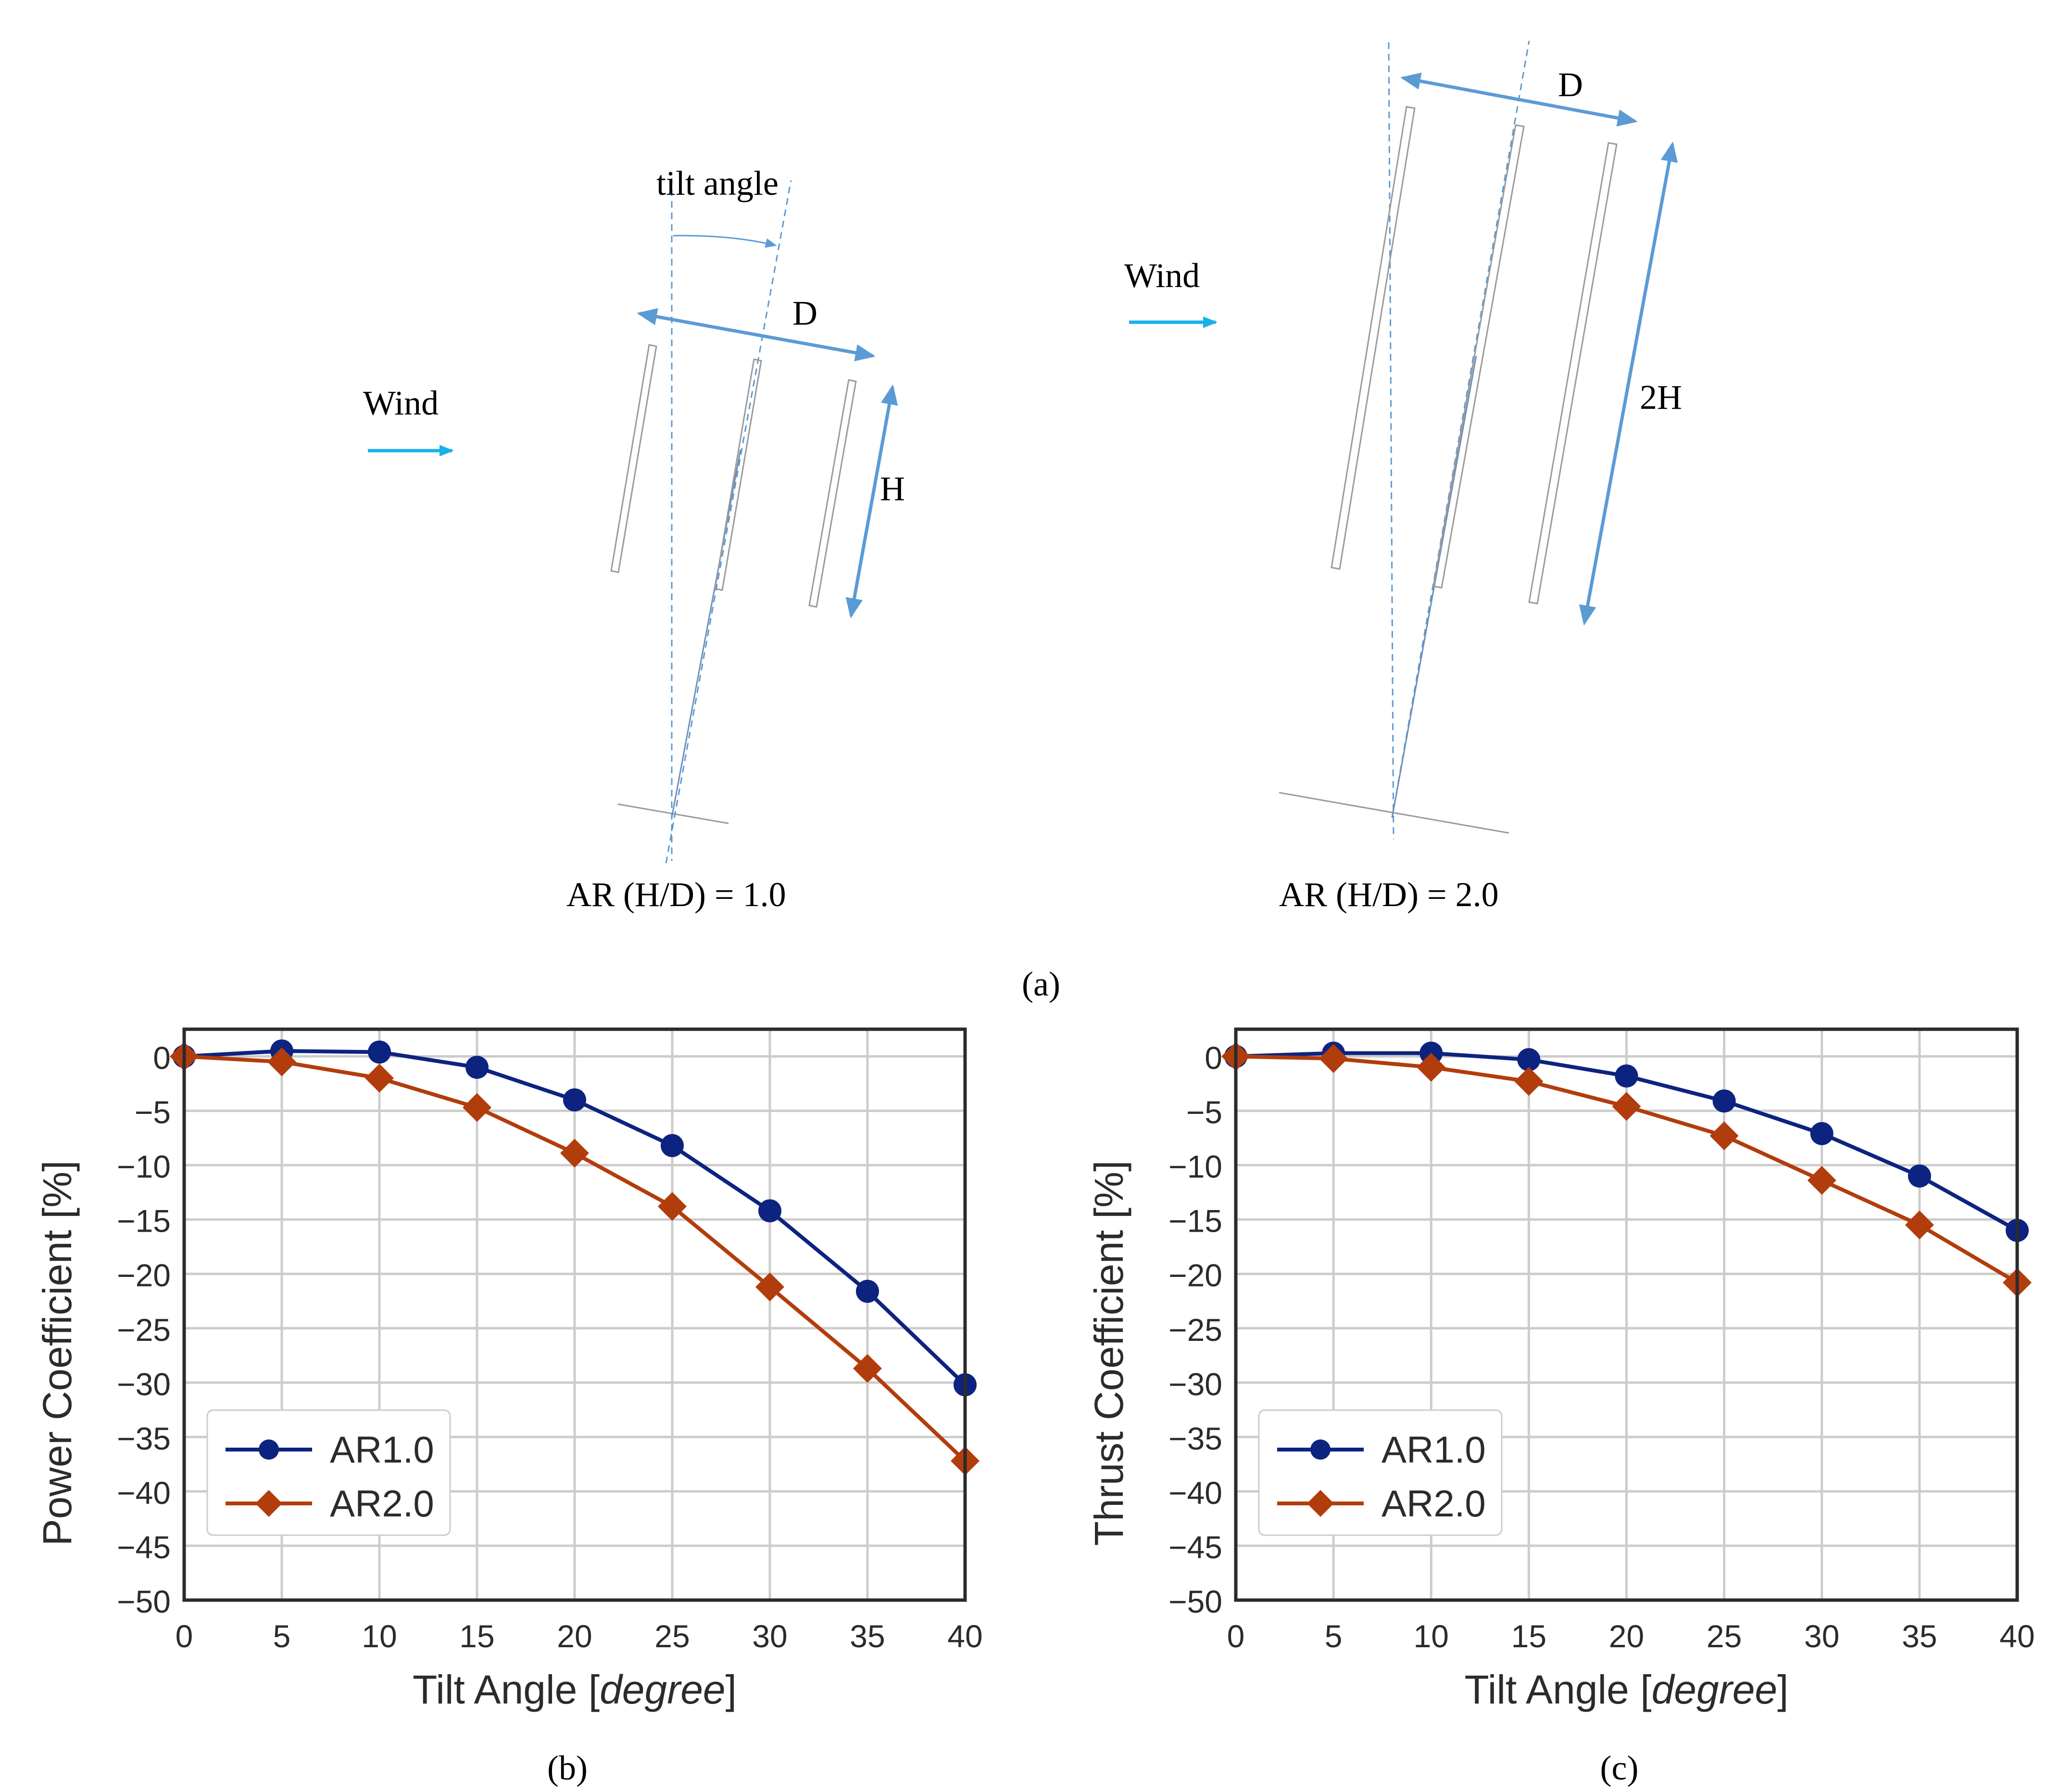 This screenshot has width=2047, height=1792. I want to click on x-tick-label: 25, so click(672, 1636).